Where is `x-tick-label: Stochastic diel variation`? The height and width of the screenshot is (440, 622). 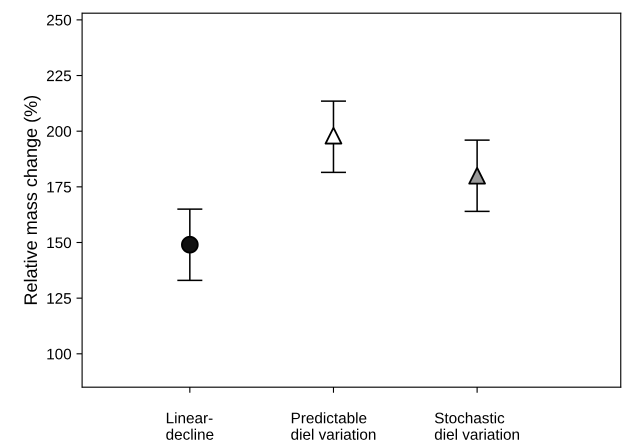 x-tick-label: Stochastic diel variation is located at coordinates (477, 426).